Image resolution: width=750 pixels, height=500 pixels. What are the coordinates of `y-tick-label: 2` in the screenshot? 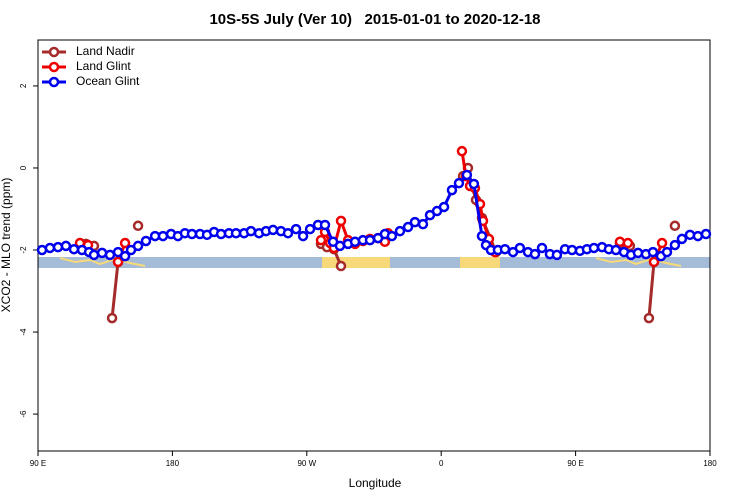 It's located at (23, 85).